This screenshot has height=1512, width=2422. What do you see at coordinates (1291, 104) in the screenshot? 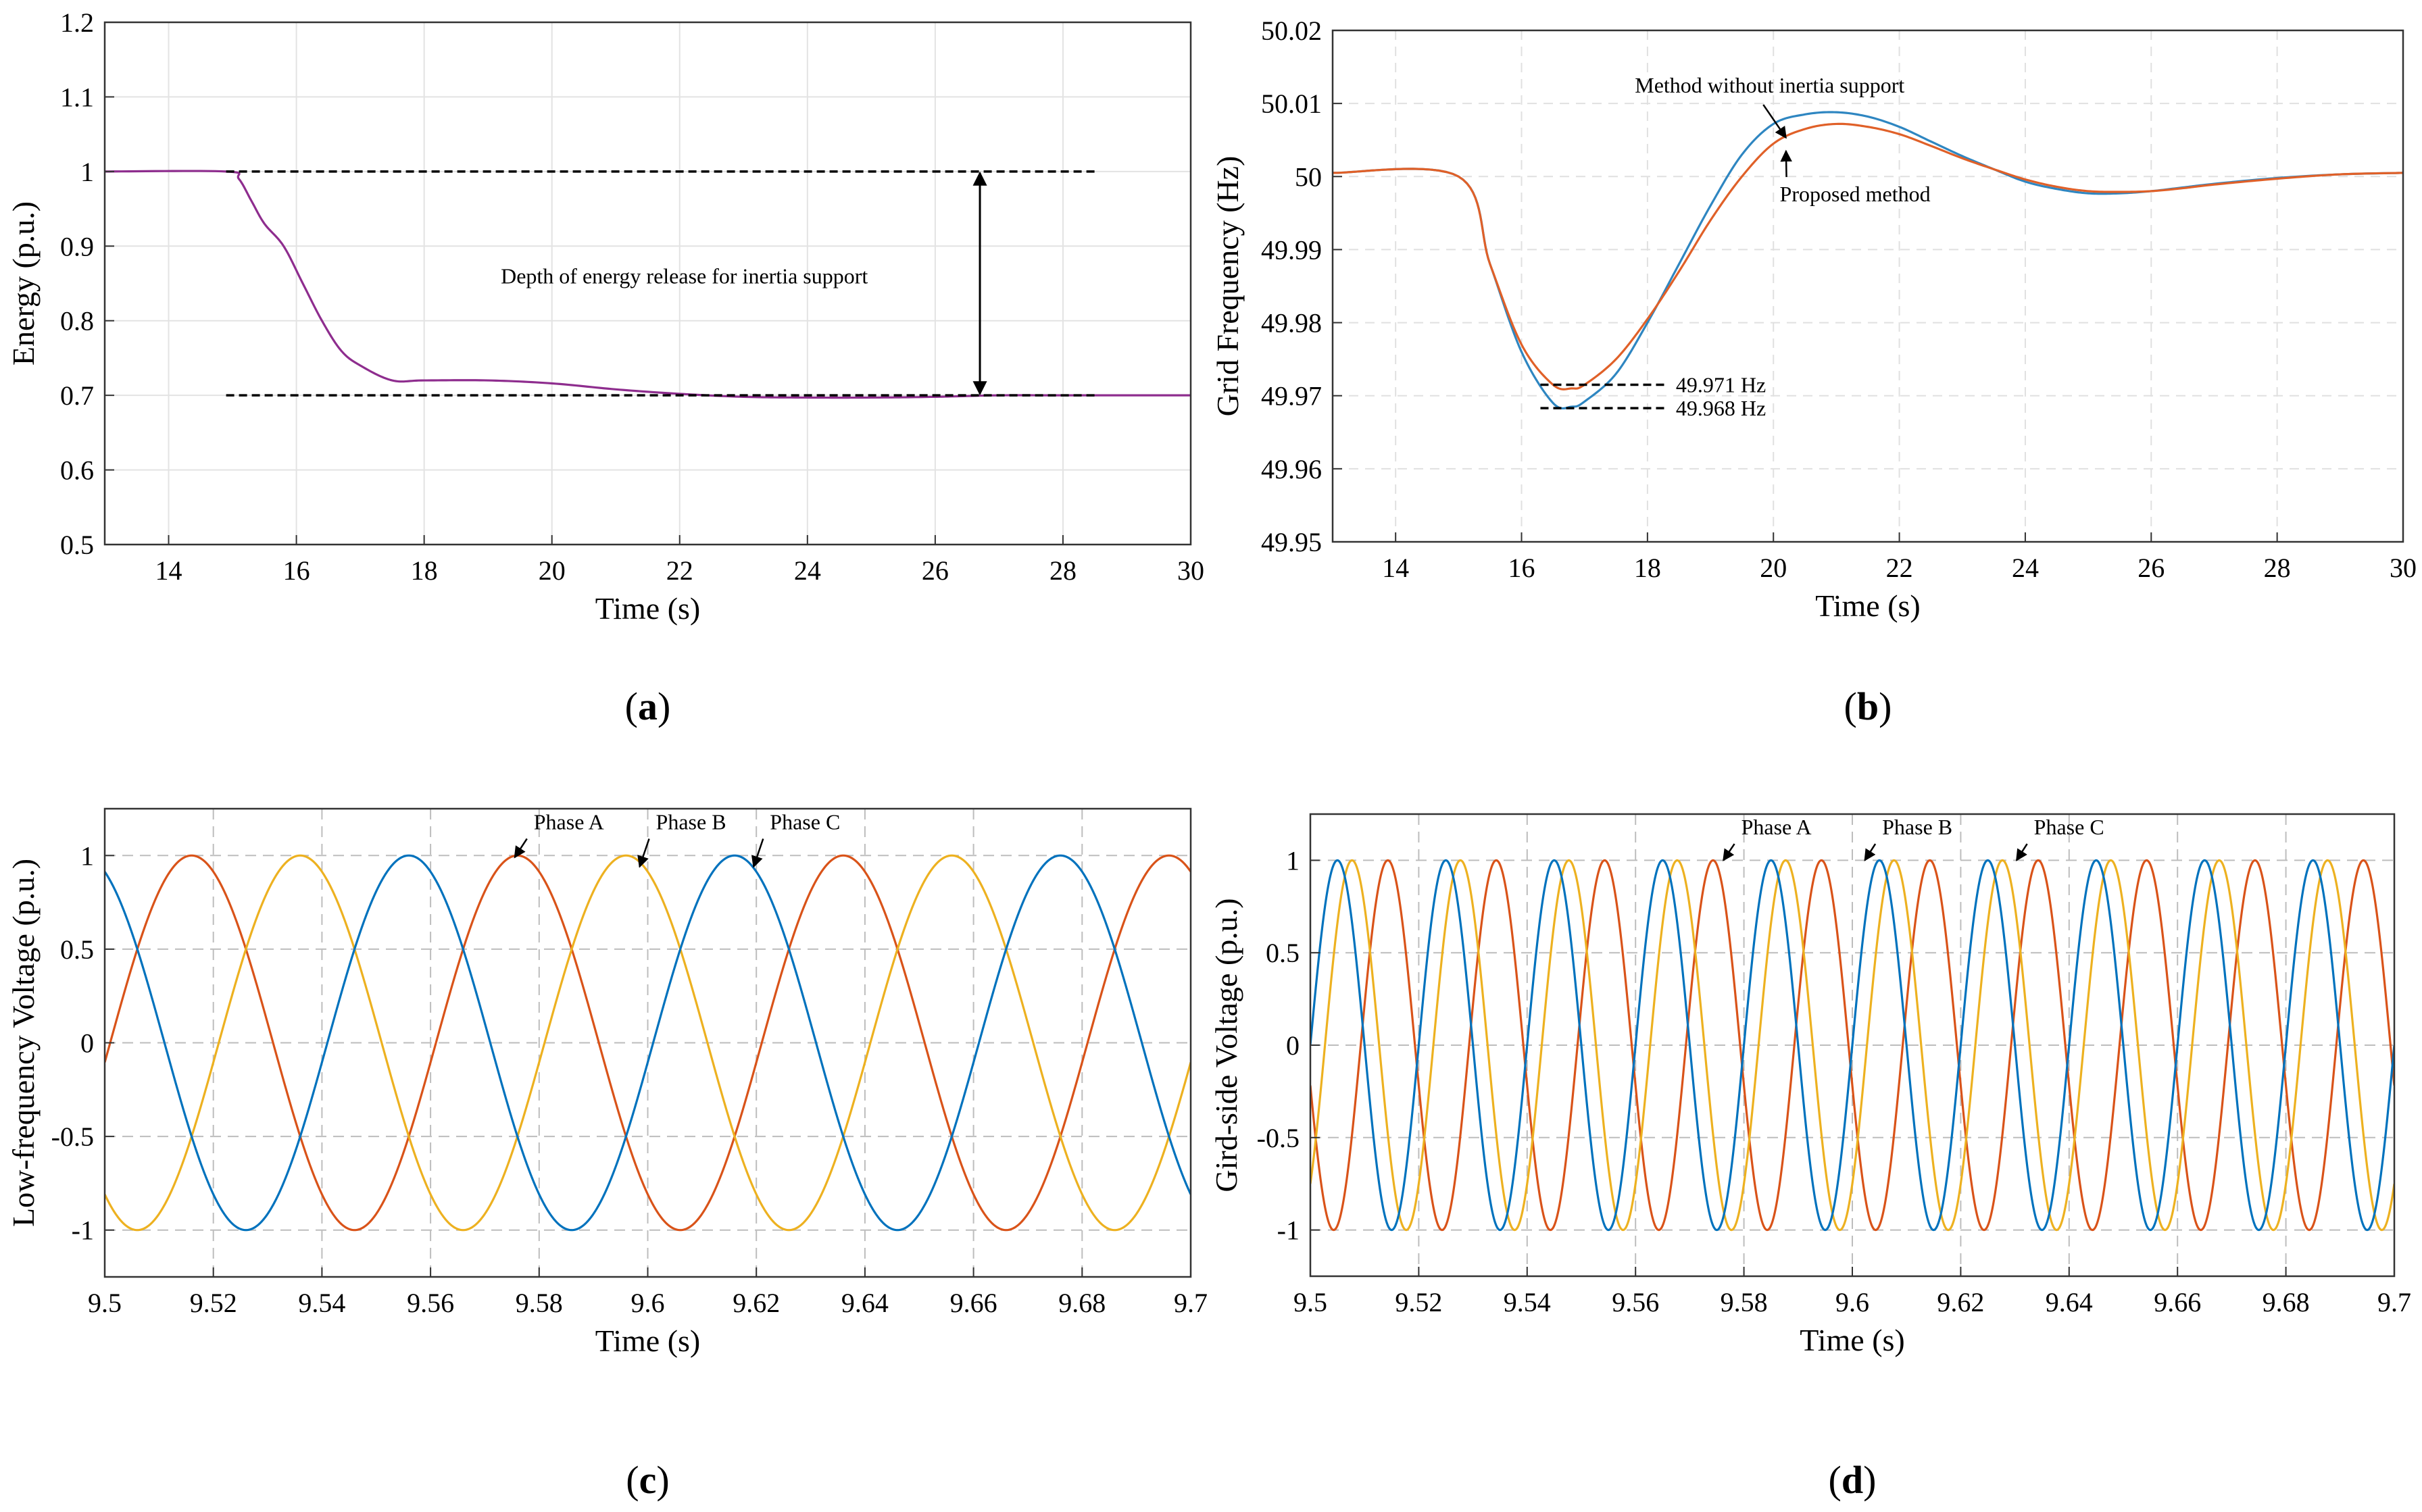
I see `y-tick-label: 50.01` at bounding box center [1291, 104].